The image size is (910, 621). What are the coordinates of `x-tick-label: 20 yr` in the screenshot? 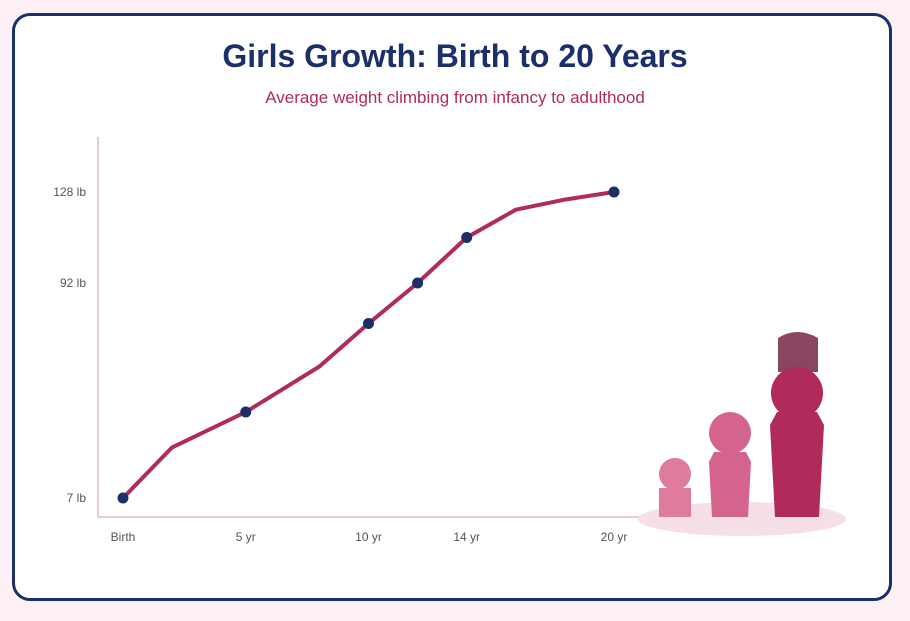 It's located at (614, 537).